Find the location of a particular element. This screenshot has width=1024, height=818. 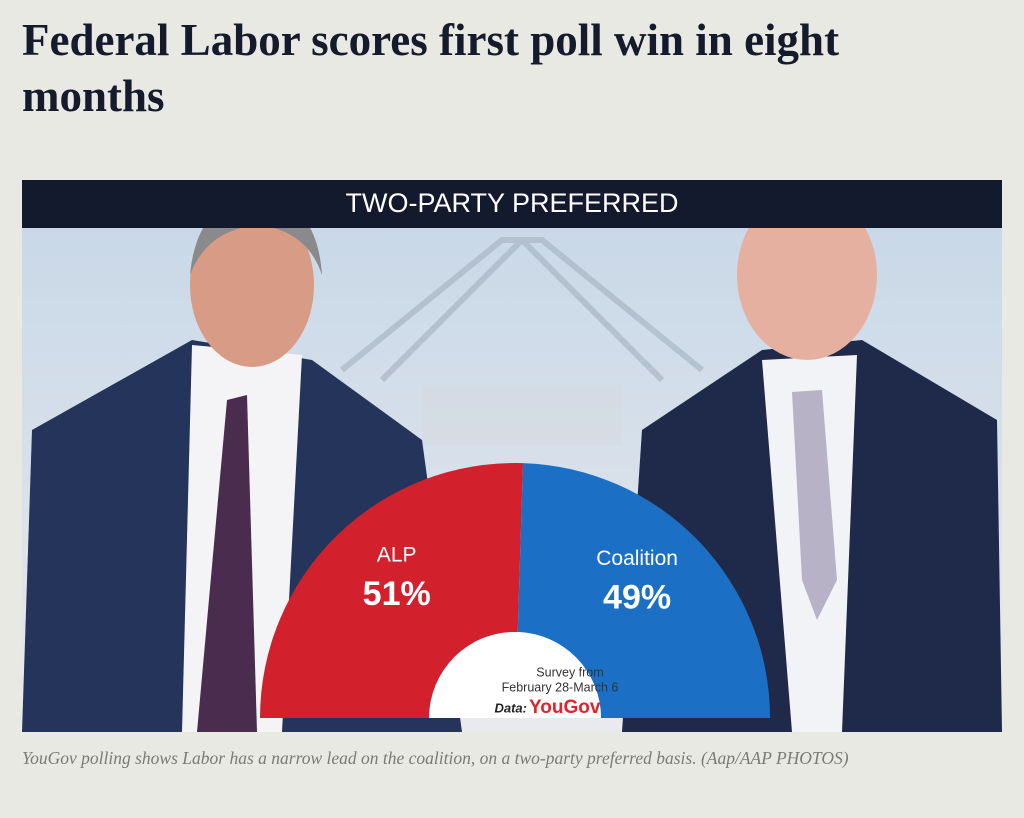

survey-note: February 28-March 6 is located at coordinates (560, 687).